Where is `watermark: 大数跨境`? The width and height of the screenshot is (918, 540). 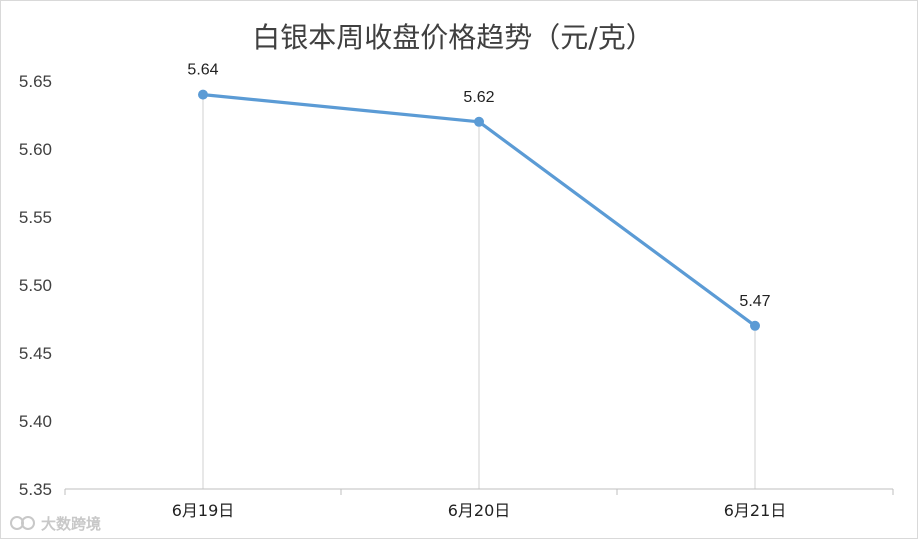 watermark: 大数跨境 is located at coordinates (55, 524).